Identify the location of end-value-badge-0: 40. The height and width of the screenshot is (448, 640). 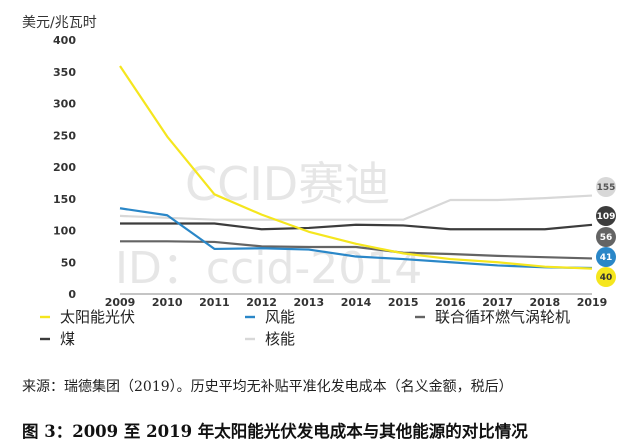
(606, 277).